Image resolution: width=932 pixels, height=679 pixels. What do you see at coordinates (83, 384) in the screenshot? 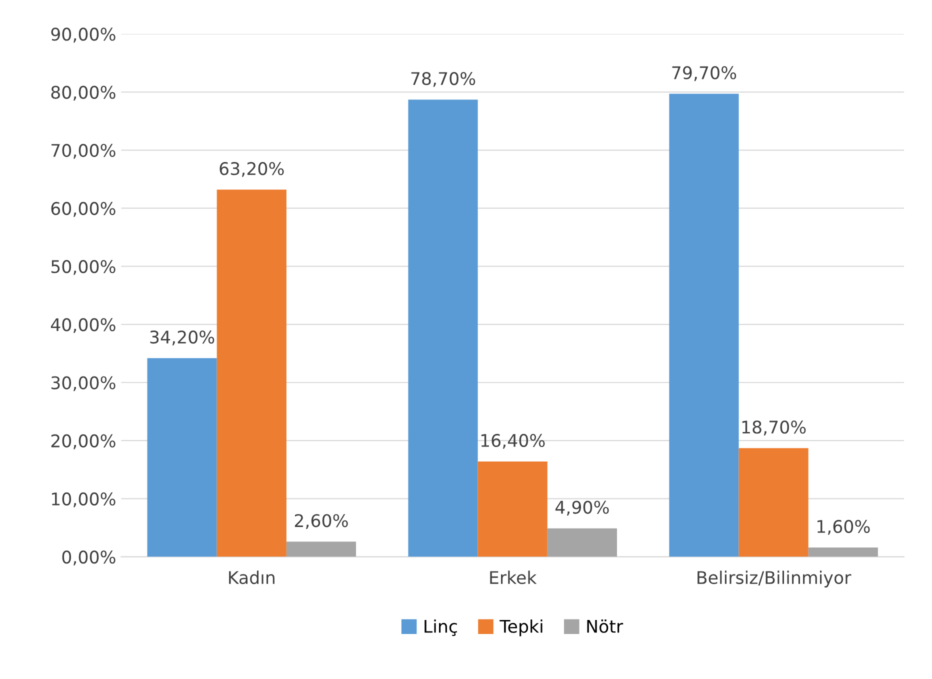
I see `y-tick-label: 30,00%` at bounding box center [83, 384].